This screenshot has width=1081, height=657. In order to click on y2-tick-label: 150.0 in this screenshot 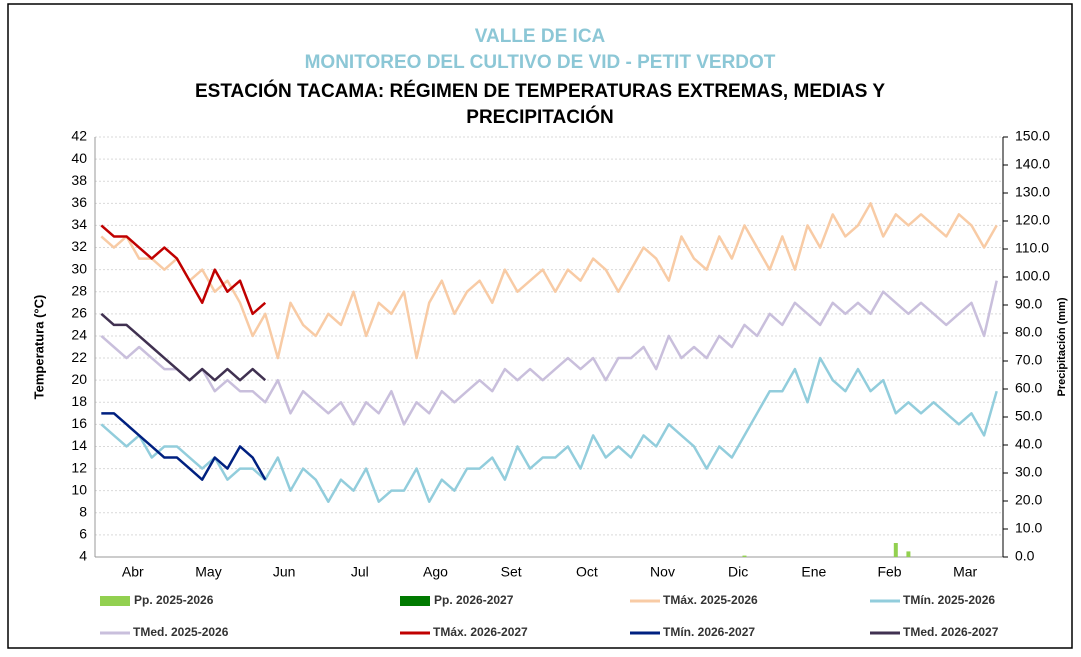, I will do `click(1032, 136)`.